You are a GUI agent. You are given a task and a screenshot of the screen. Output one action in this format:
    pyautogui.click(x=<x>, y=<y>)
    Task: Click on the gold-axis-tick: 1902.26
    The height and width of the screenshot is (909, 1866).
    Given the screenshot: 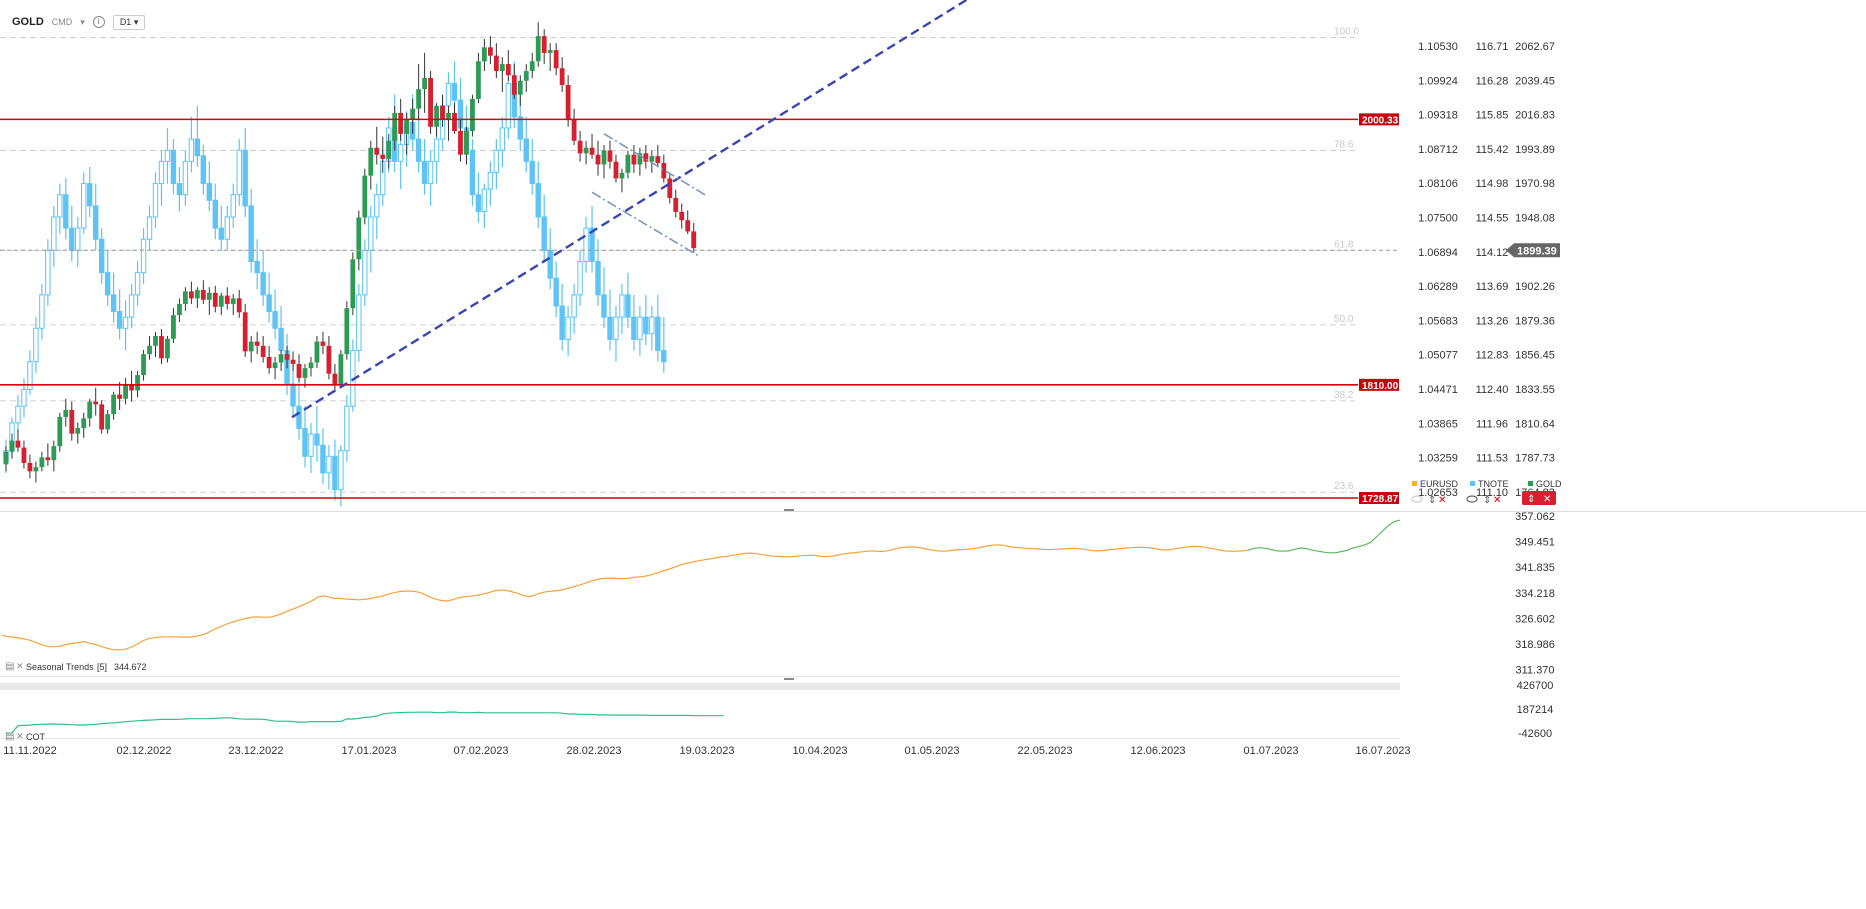 What is the action you would take?
    pyautogui.click(x=1535, y=287)
    